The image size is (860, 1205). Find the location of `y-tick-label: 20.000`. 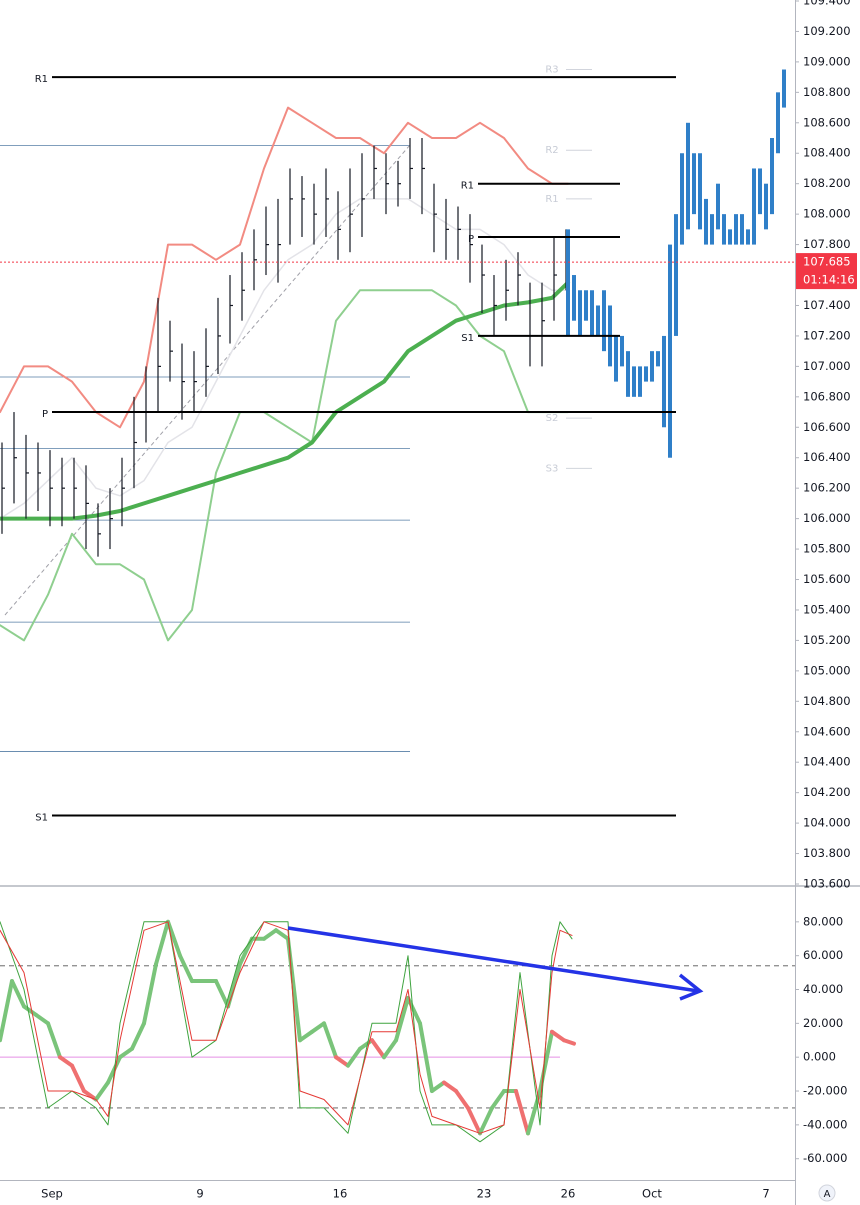

y-tick-label: 20.000 is located at coordinates (823, 1023).